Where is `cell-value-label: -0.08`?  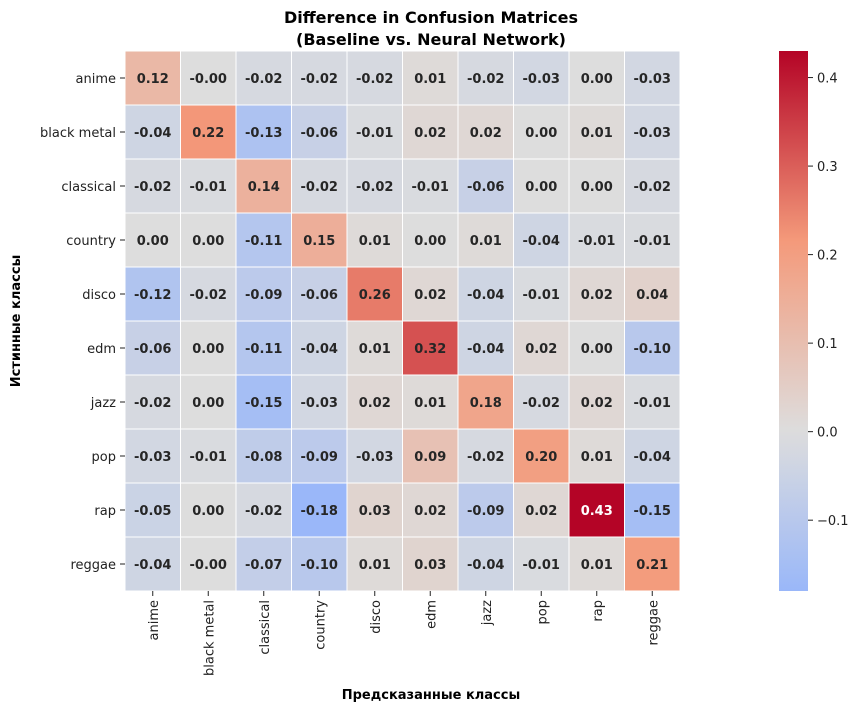
cell-value-label: -0.08 is located at coordinates (263, 457).